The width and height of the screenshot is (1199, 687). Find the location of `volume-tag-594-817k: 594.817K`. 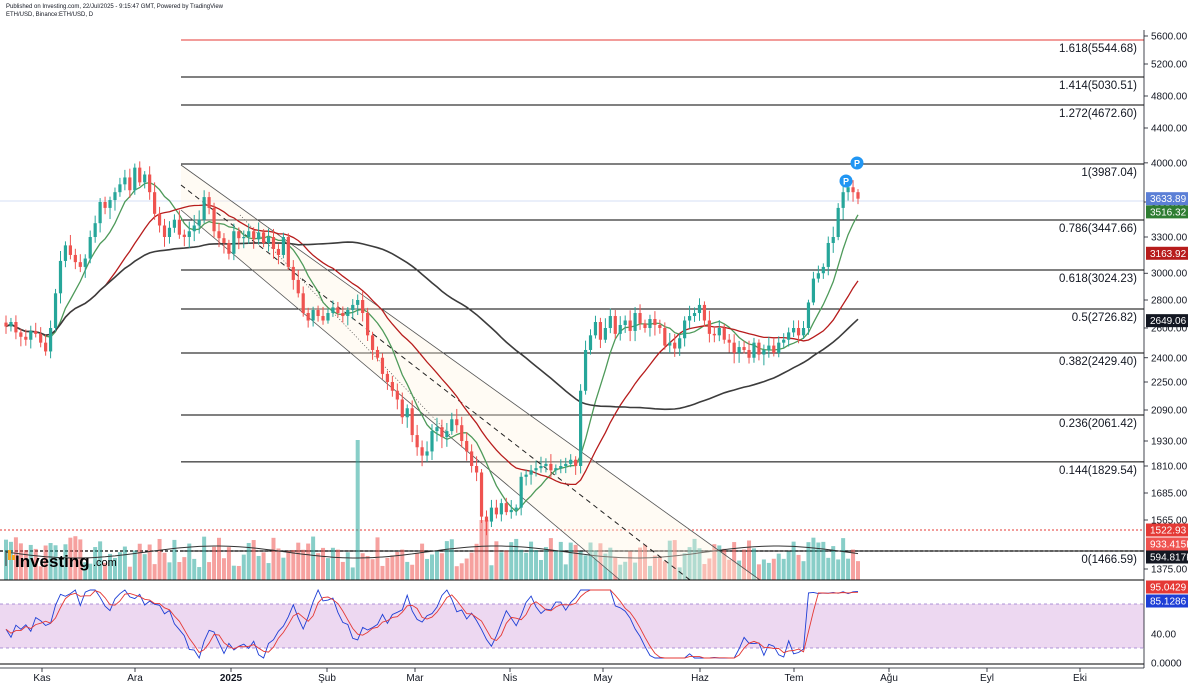

volume-tag-594-817k: 594.817K is located at coordinates (1171, 558).